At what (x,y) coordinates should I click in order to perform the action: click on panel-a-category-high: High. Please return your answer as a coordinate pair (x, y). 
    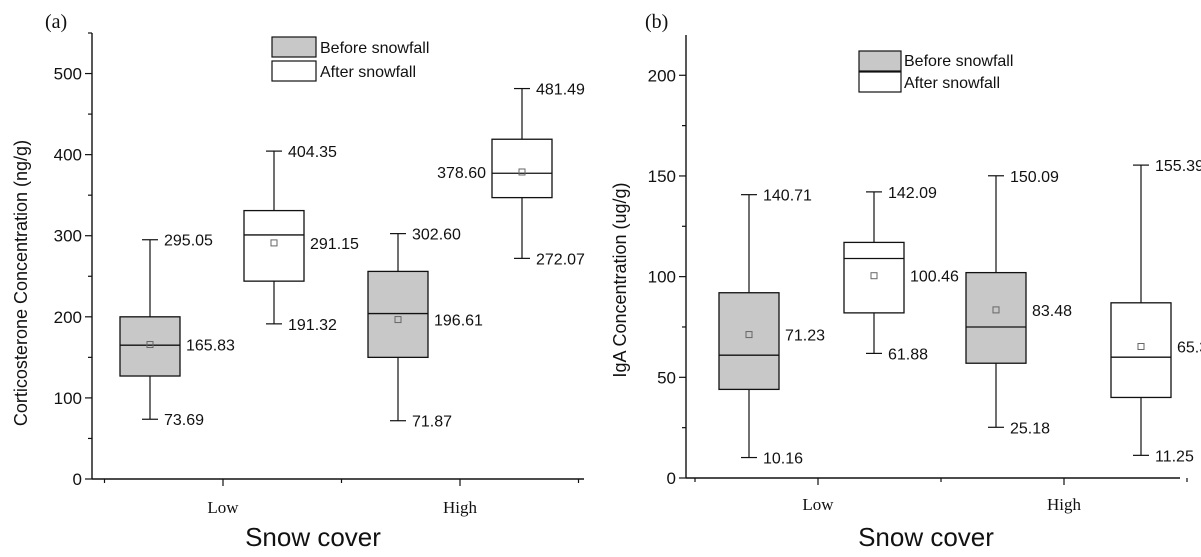
    Looking at the image, I should click on (460, 507).